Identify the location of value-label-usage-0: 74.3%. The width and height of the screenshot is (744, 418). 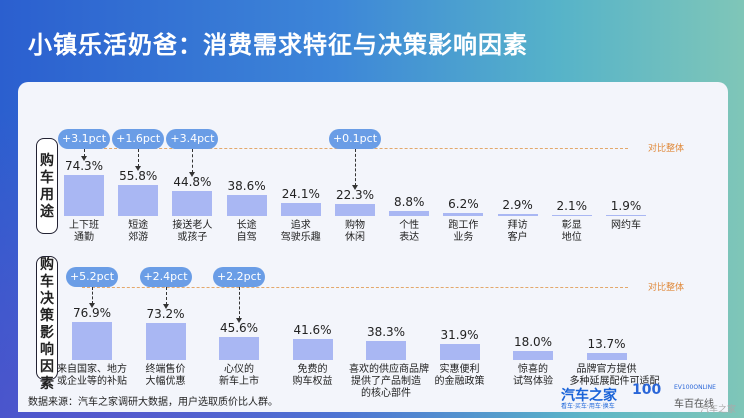
(84, 166).